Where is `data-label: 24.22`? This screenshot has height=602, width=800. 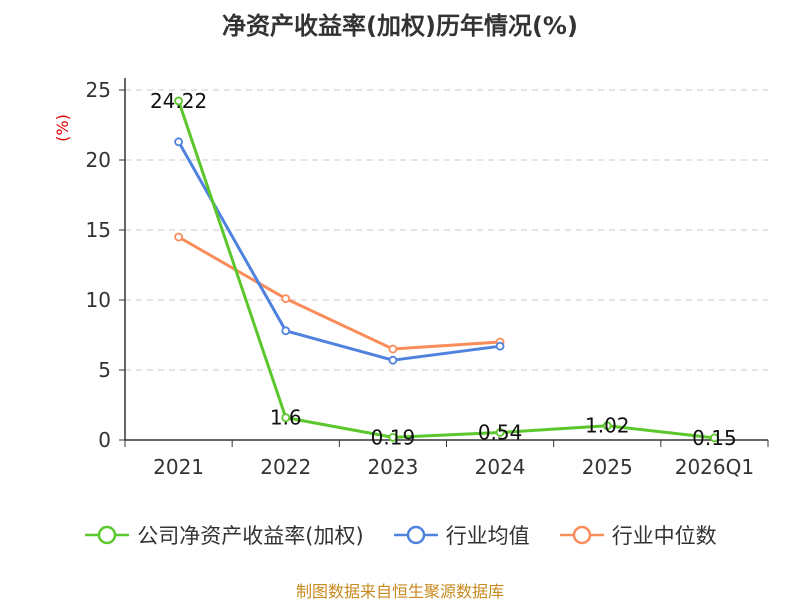
data-label: 24.22 is located at coordinates (178, 101).